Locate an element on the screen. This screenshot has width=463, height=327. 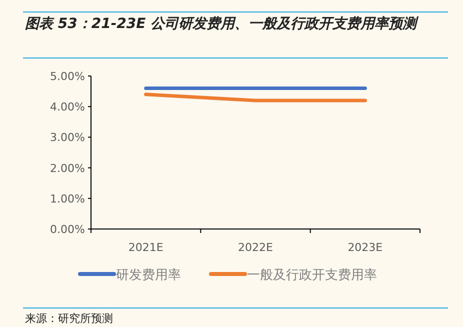
x-tick-label: 2023E is located at coordinates (365, 247).